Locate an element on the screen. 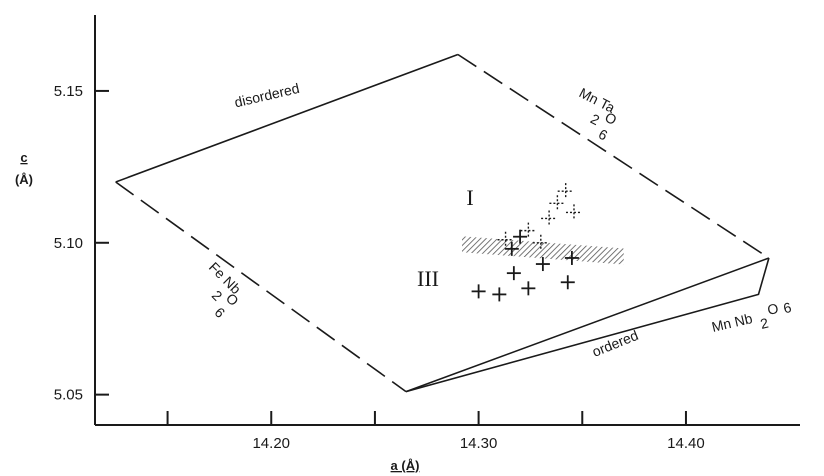  y-tick-label: 5.10 is located at coordinates (68, 243).